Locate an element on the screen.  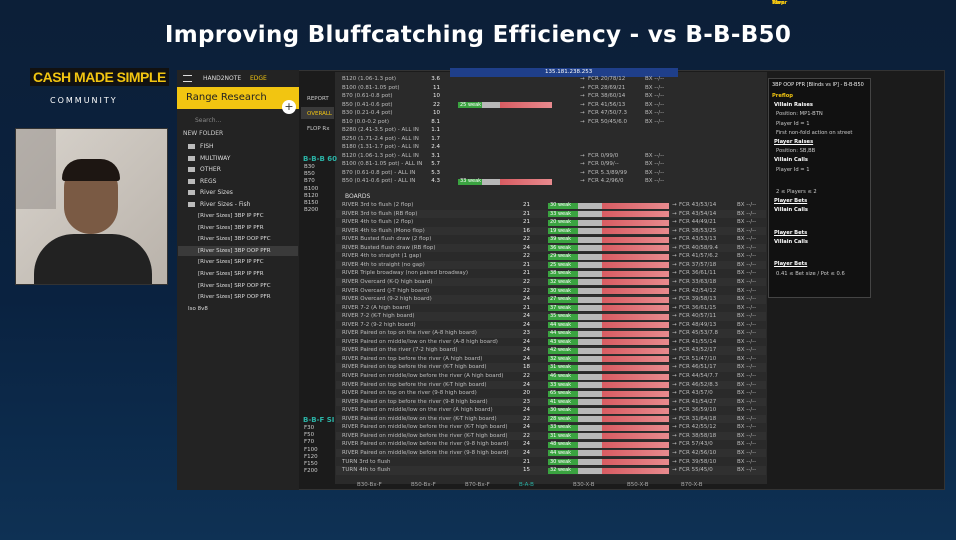
strip-item: B50-X-B is located at coordinates (638, 485).